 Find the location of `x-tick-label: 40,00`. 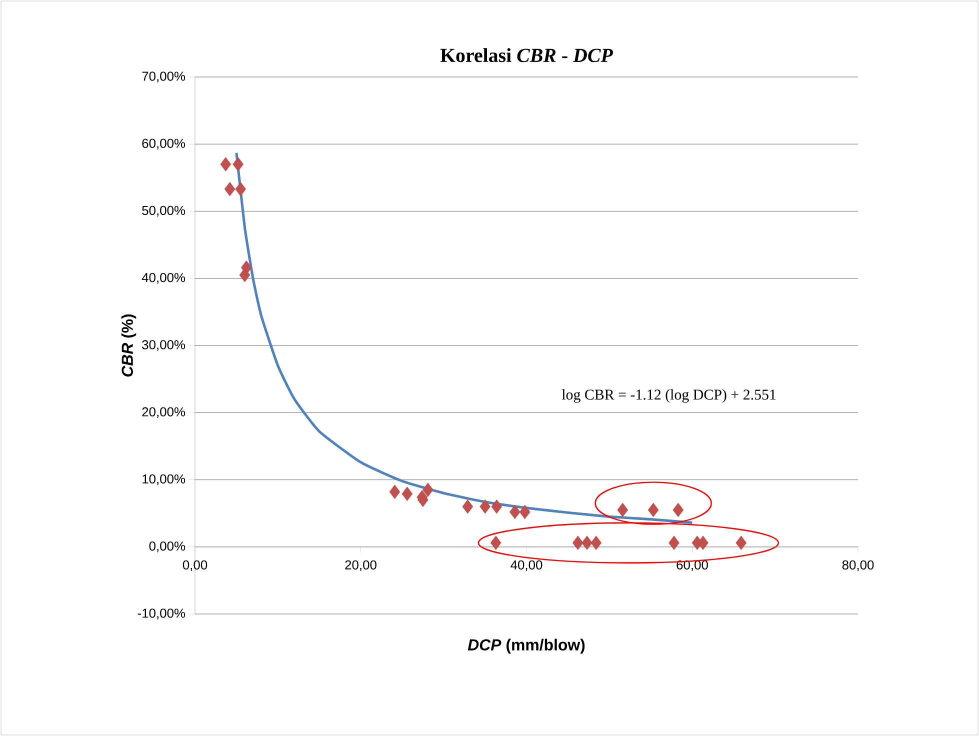

x-tick-label: 40,00 is located at coordinates (526, 566).